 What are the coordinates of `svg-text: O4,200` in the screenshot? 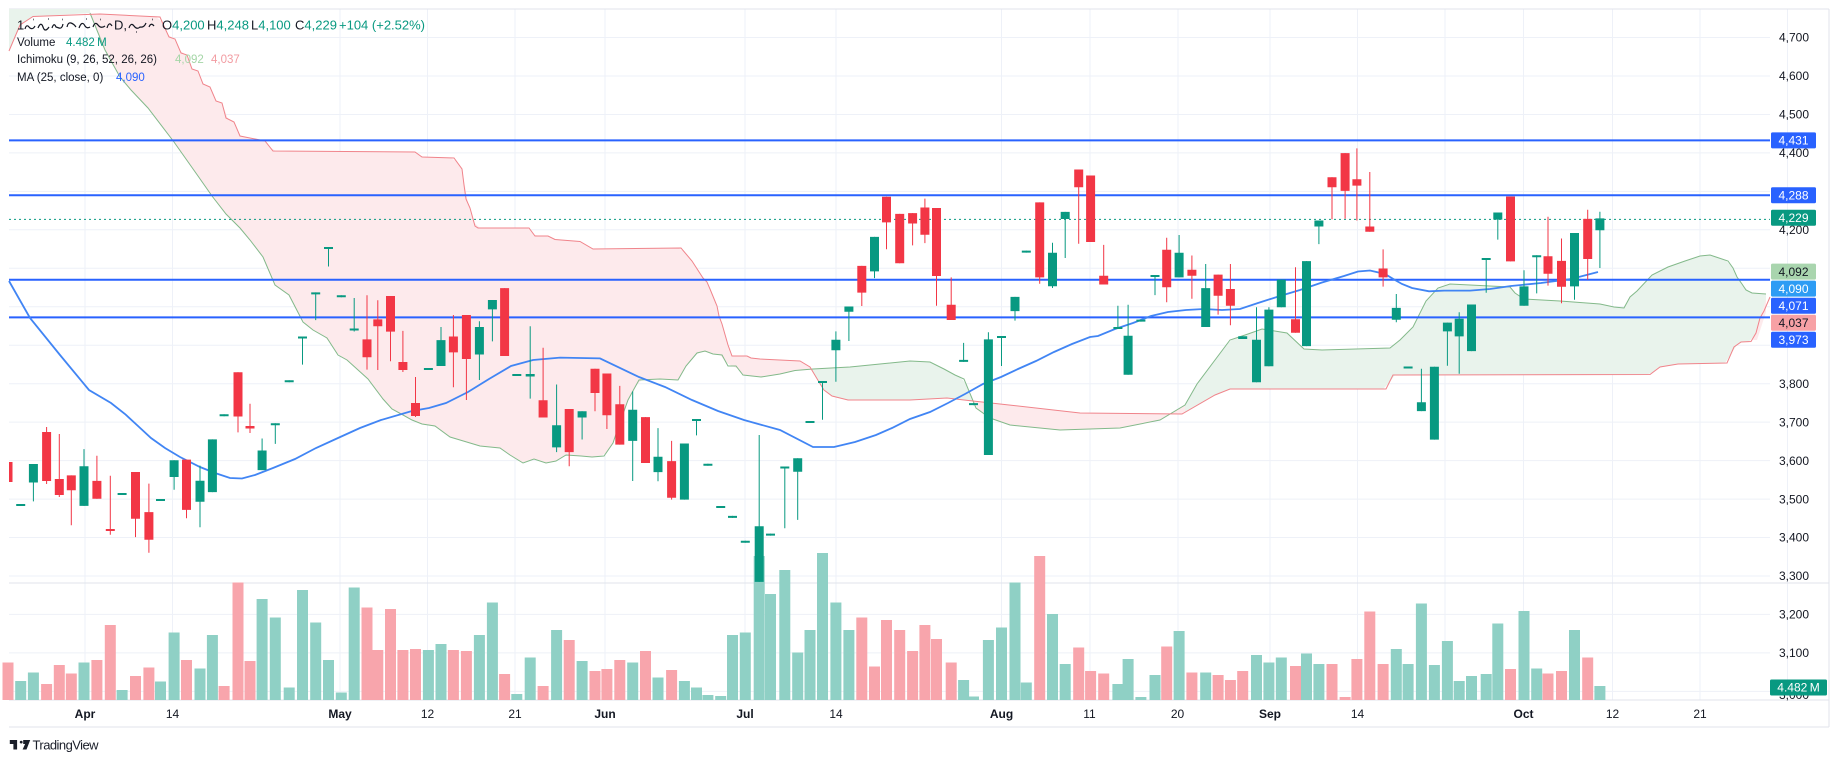 It's located at (183, 25).